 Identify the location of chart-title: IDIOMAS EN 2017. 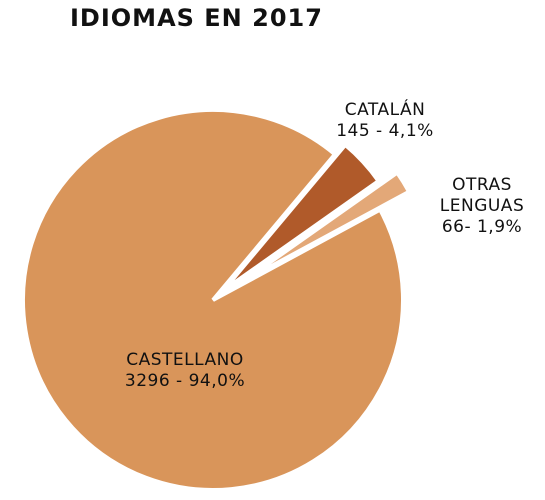
(196, 18).